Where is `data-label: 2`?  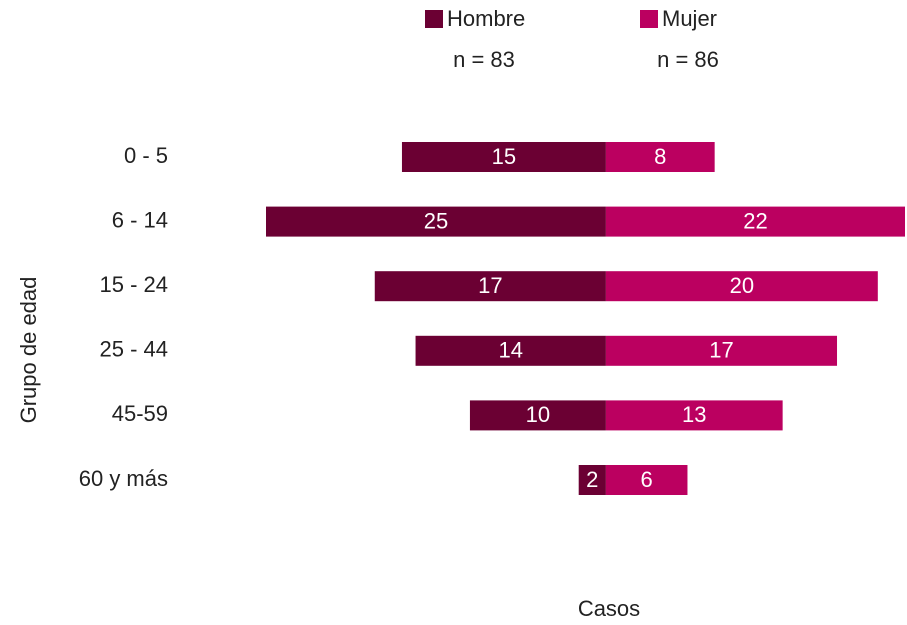 data-label: 2 is located at coordinates (592, 479).